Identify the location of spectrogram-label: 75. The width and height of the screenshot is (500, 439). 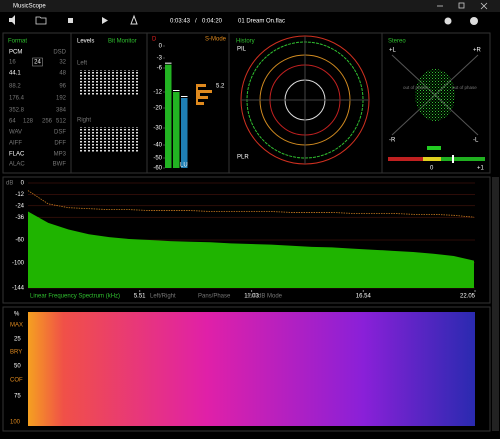
(17, 397).